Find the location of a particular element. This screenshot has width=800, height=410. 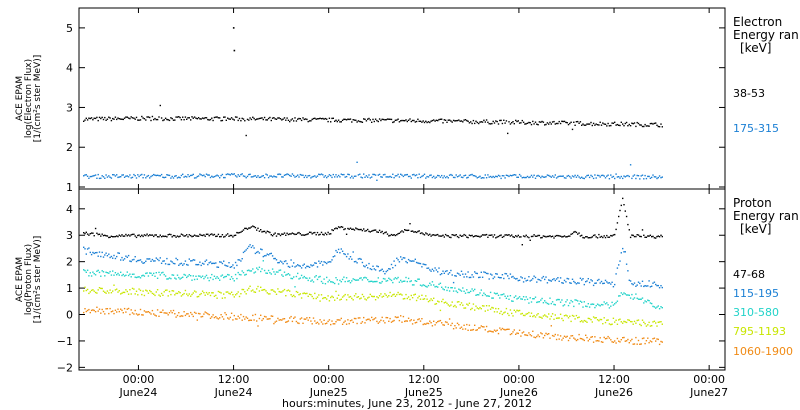

x-tick-time-label: 00:00 is located at coordinates (329, 379).